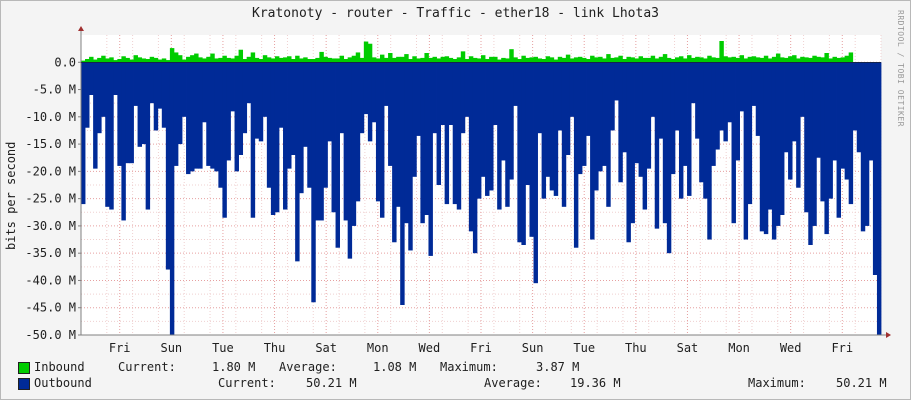  Describe the element at coordinates (147, 367) in the screenshot. I see `inbound-current-label: Current:` at that location.